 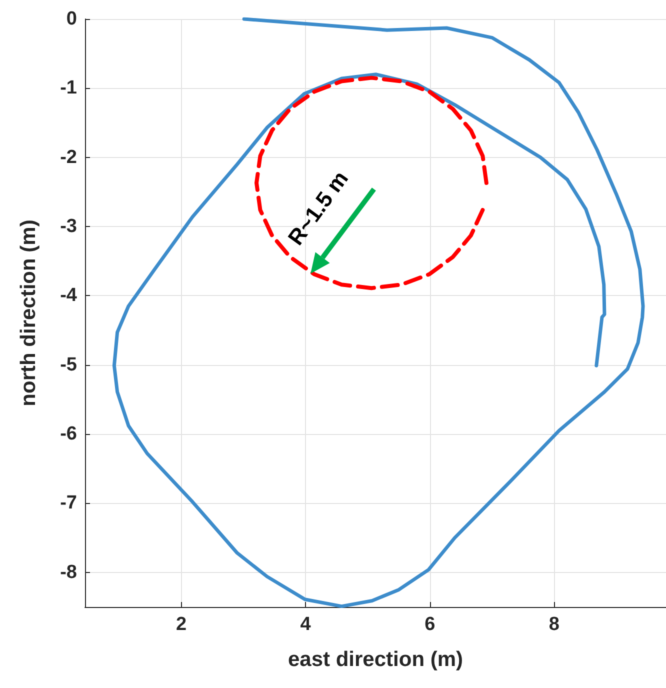 What do you see at coordinates (69, 365) in the screenshot?
I see `y-tick-label: -5` at bounding box center [69, 365].